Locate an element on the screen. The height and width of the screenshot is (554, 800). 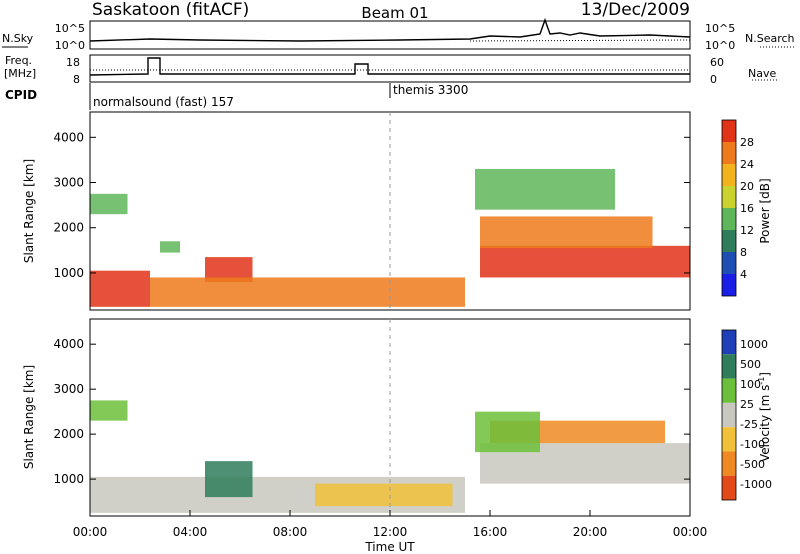
freq-left-label-1: Freq. is located at coordinates (18, 60).